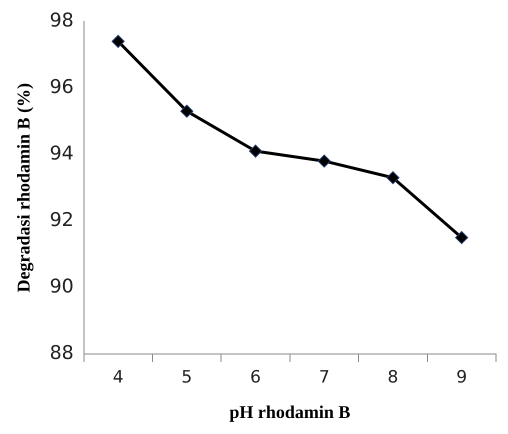 The image size is (508, 434). I want to click on y-axis-title: Degradasi rhodamin B (%), so click(23, 187).